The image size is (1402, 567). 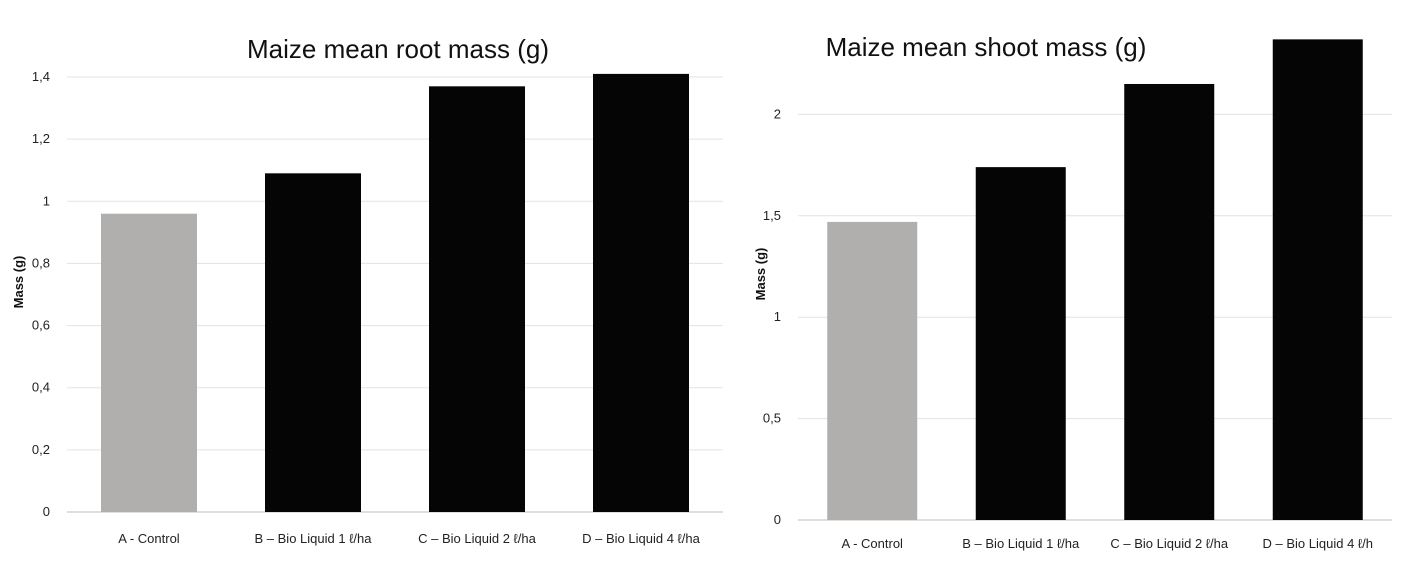 I want to click on y-tick-label: 0,8, so click(x=41, y=262).